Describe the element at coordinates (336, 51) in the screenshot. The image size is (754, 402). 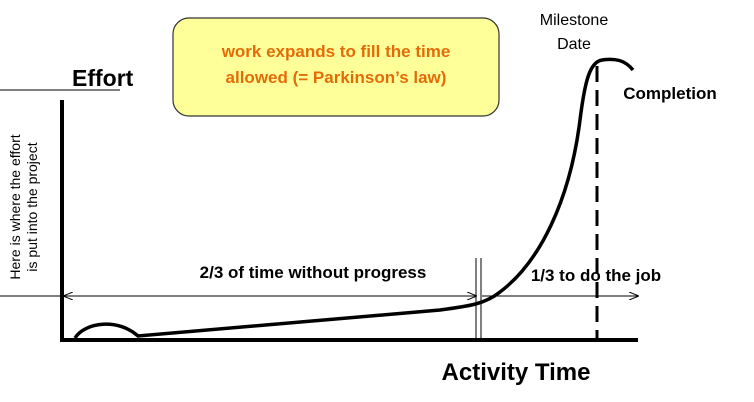
I see `callout-line: work expands to fill the time` at that location.